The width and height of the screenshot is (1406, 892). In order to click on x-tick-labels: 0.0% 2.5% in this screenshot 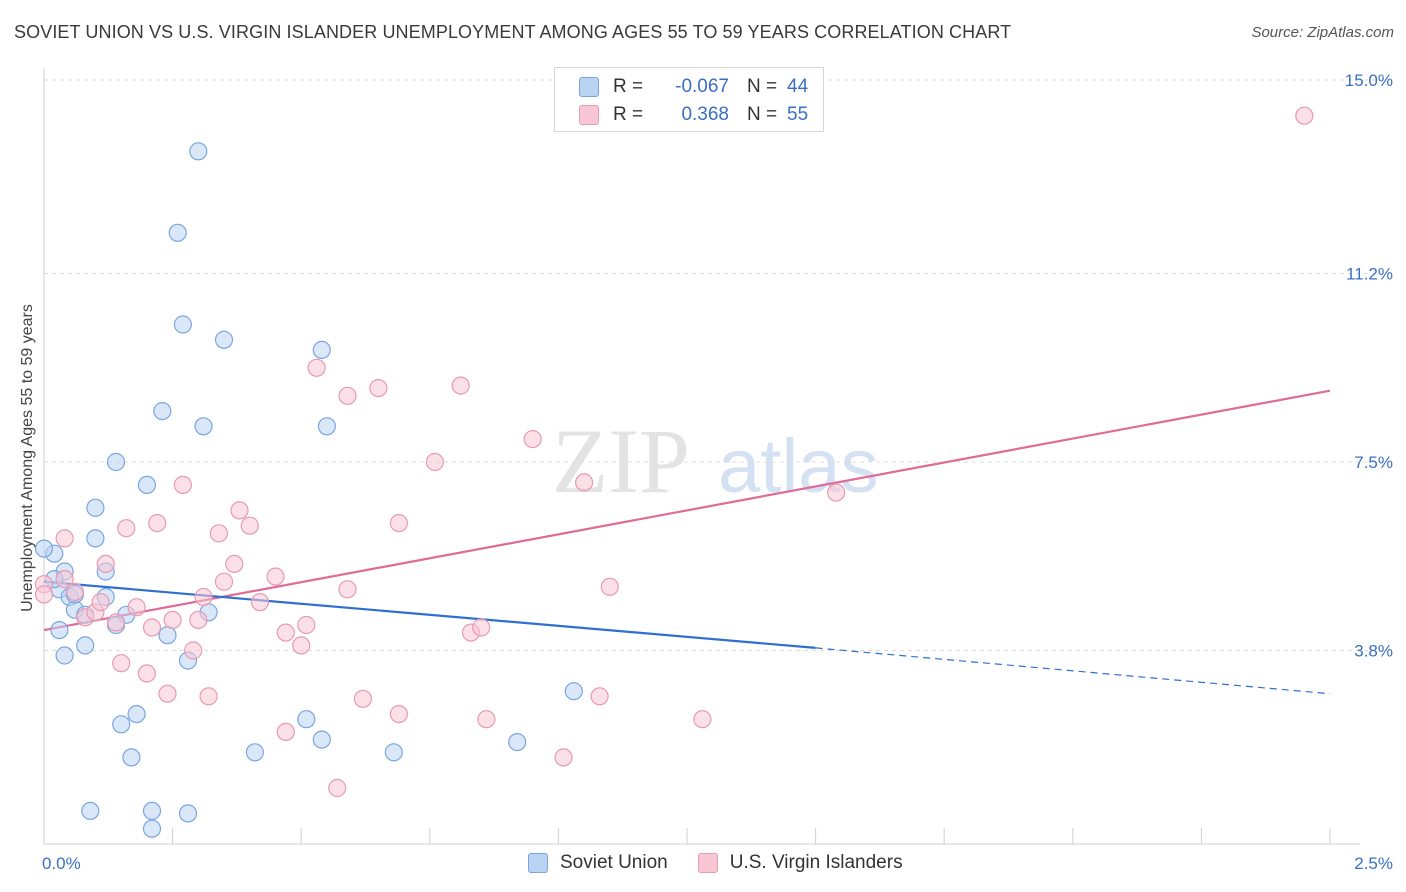, I will do `click(717, 863)`.